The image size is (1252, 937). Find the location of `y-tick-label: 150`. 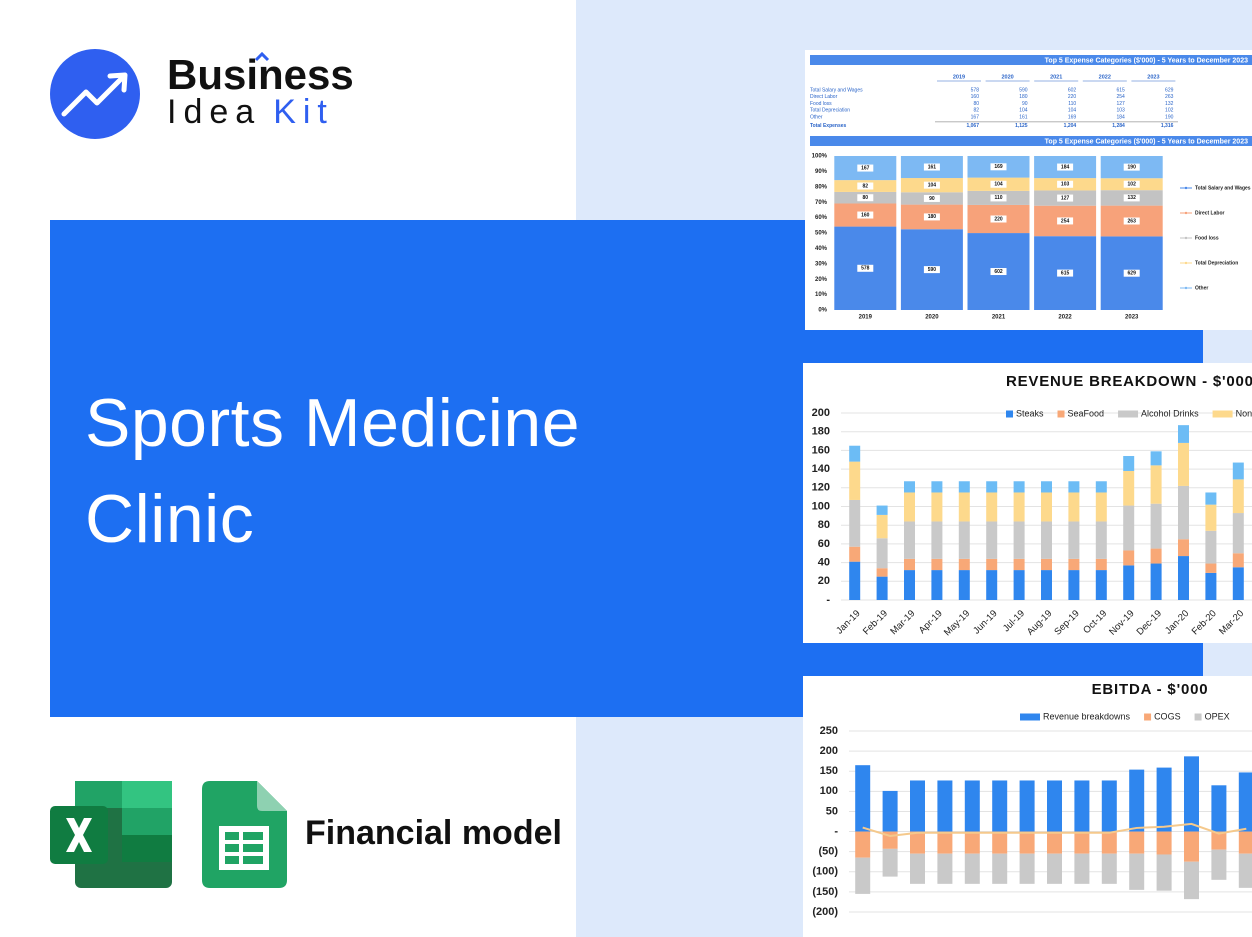

y-tick-label: 150 is located at coordinates (829, 771).